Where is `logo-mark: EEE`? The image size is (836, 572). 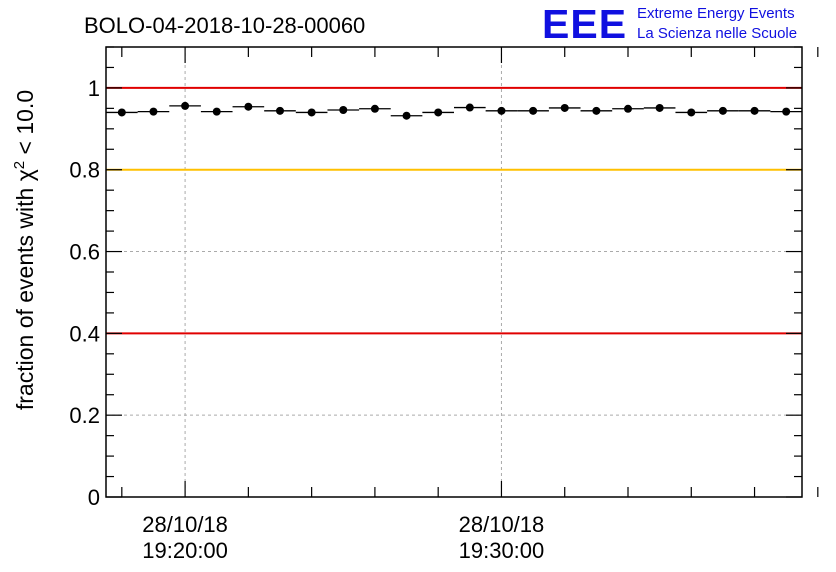 logo-mark: EEE is located at coordinates (584, 24).